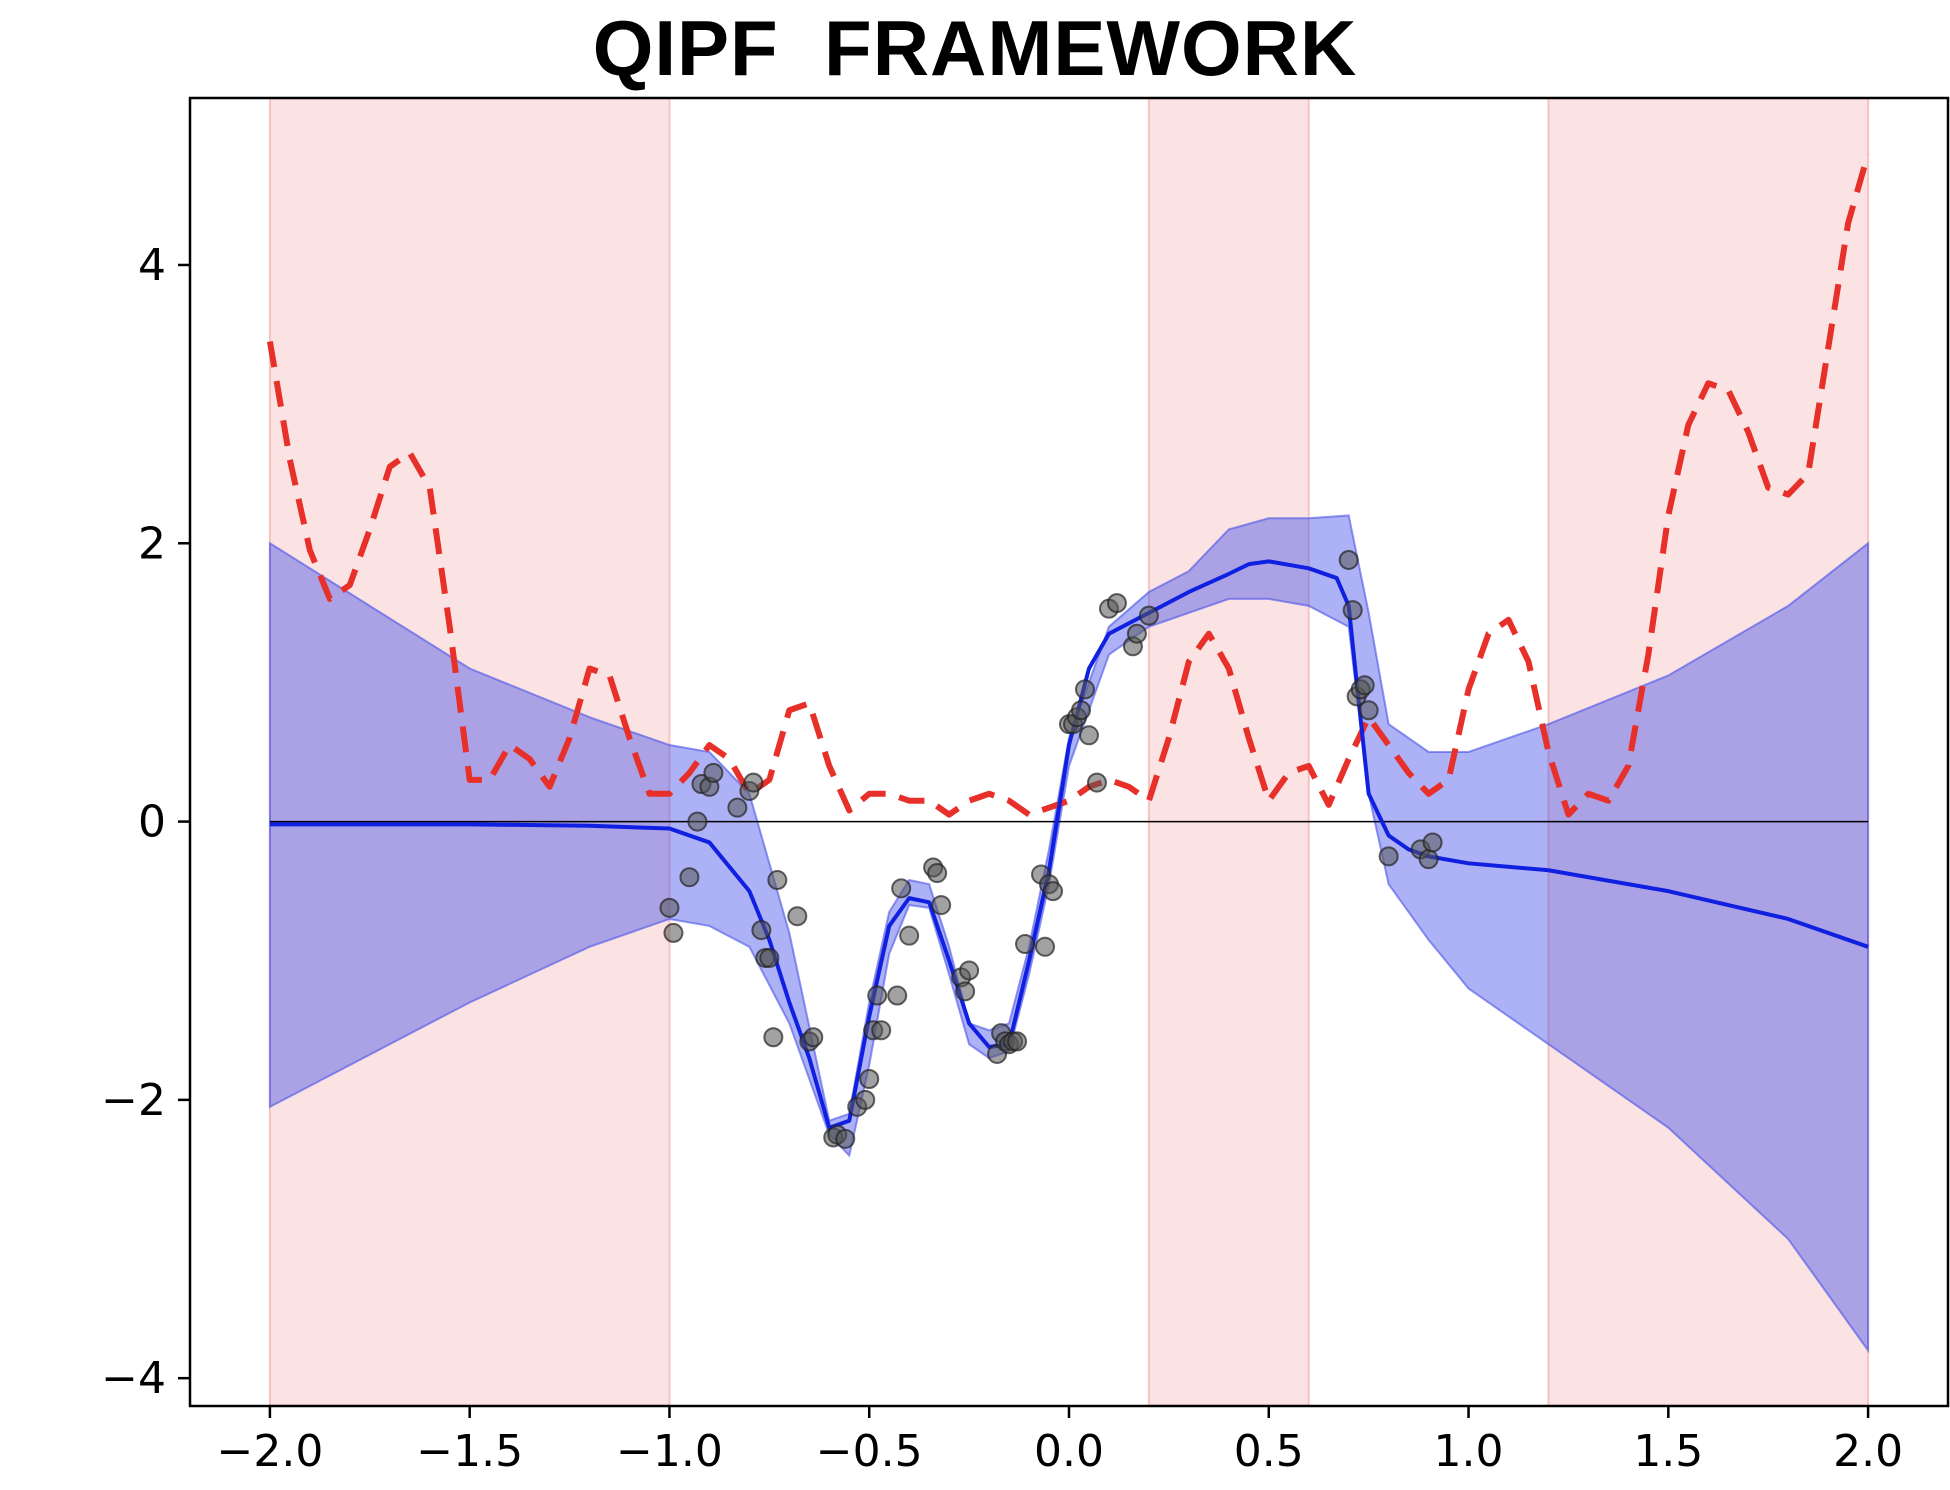 The image size is (1950, 1490). I want to click on chart-title: QIPF FRAMEWORK, so click(975, 48).